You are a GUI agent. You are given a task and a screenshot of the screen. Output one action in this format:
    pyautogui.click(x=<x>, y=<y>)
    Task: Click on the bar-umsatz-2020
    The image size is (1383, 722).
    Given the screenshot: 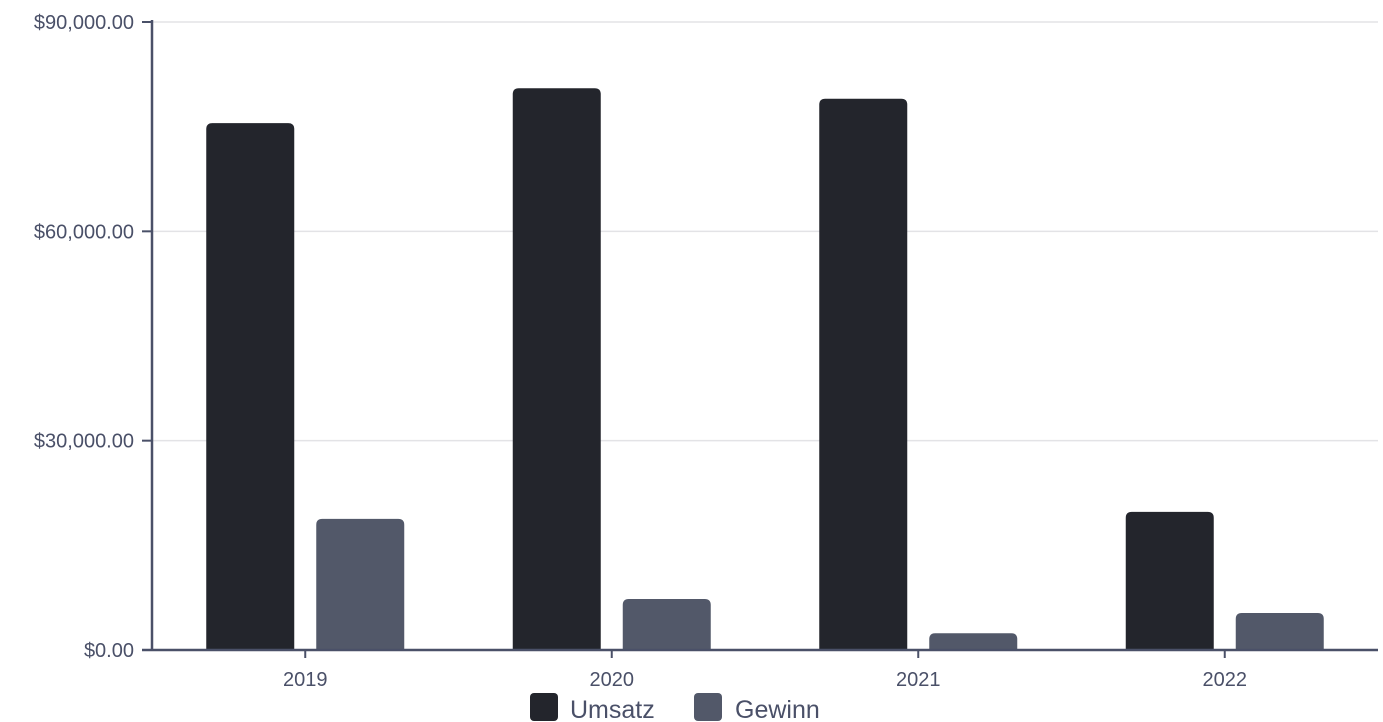 What is the action you would take?
    pyautogui.click(x=556, y=369)
    